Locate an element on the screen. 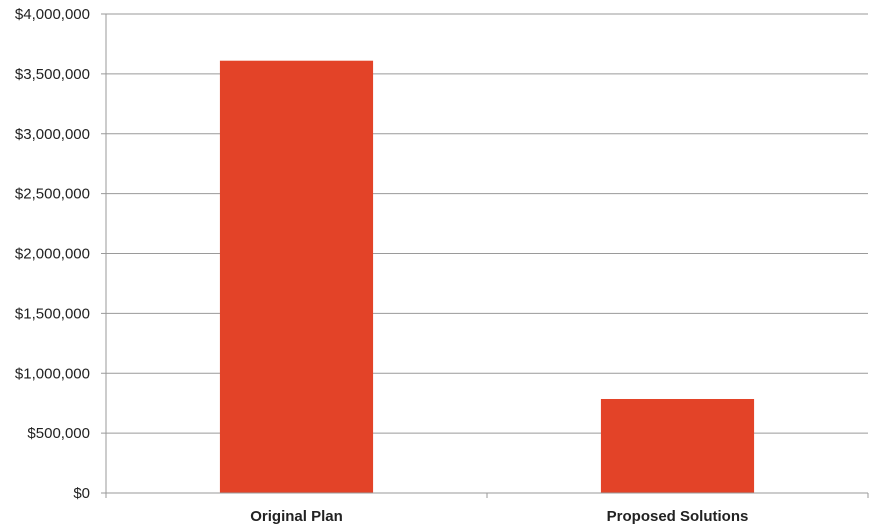  y-tick-label: $0 is located at coordinates (81, 493).